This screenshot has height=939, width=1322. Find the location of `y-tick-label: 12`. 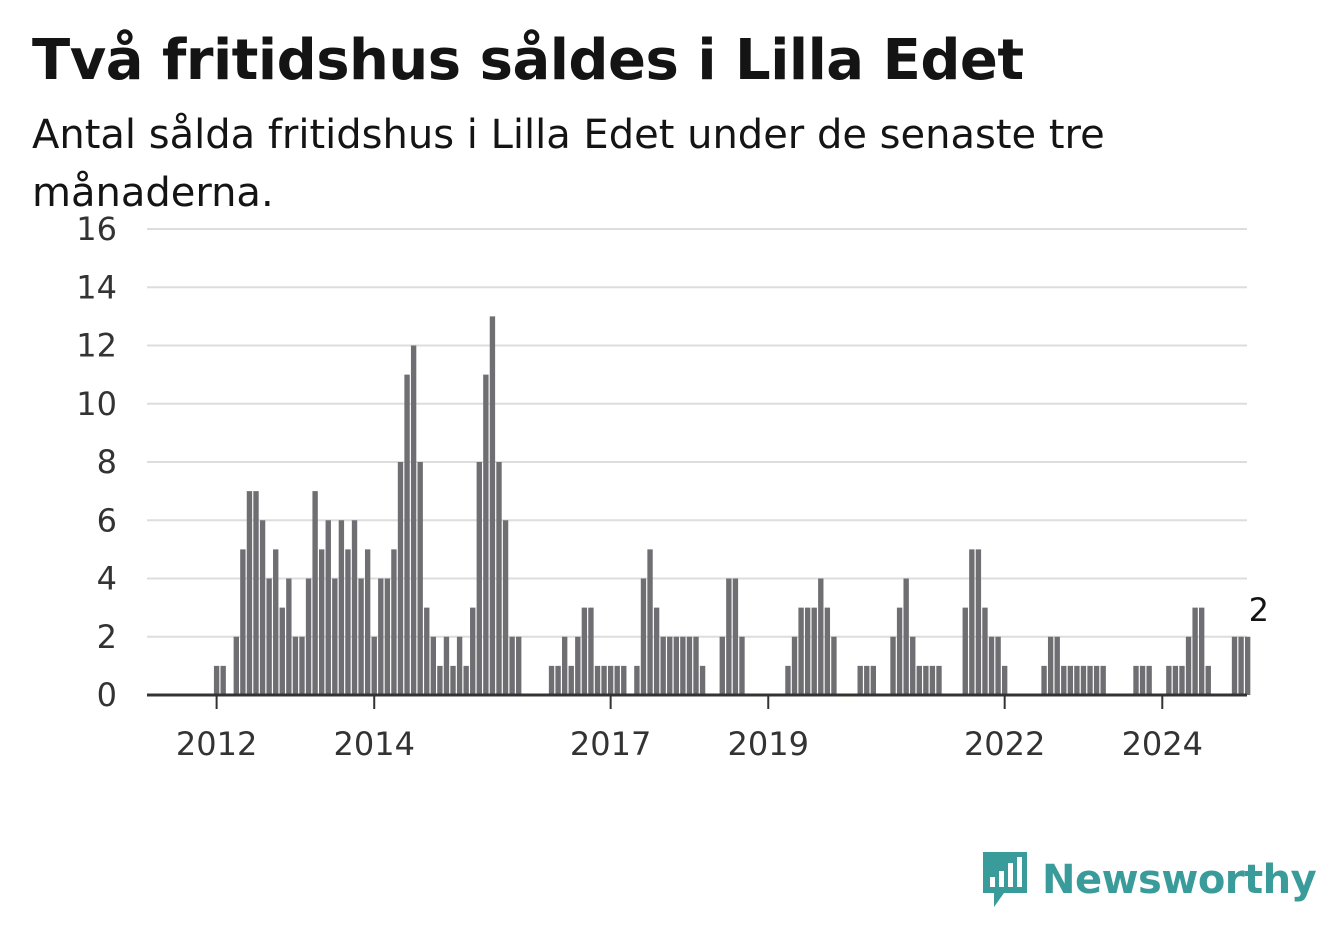

y-tick-label: 12 is located at coordinates (96, 346).